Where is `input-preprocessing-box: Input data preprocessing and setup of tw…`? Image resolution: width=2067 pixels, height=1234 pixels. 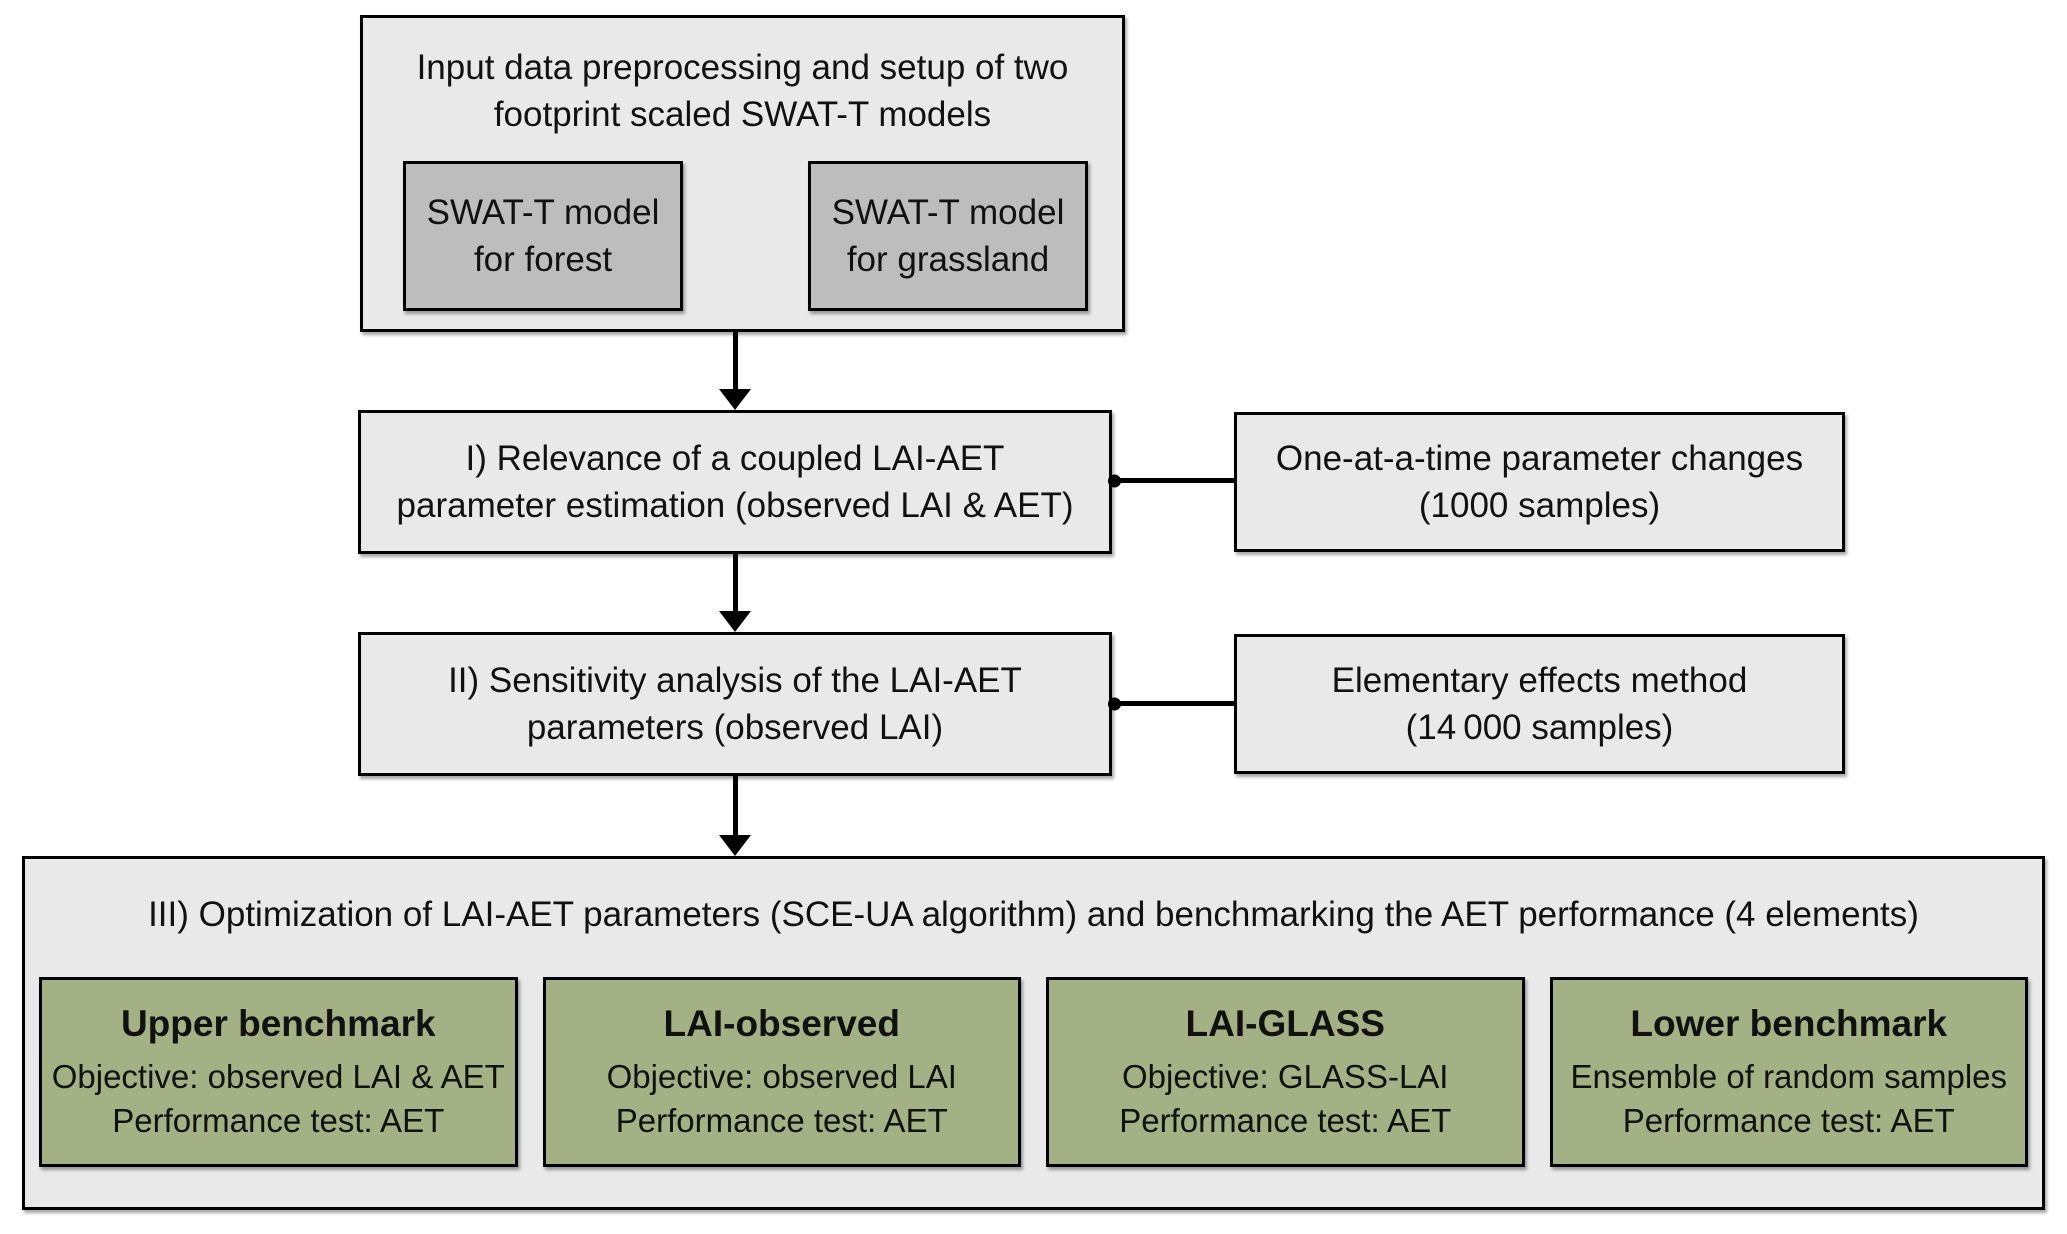
input-preprocessing-box: Input data preprocessing and setup of tw… is located at coordinates (742, 173).